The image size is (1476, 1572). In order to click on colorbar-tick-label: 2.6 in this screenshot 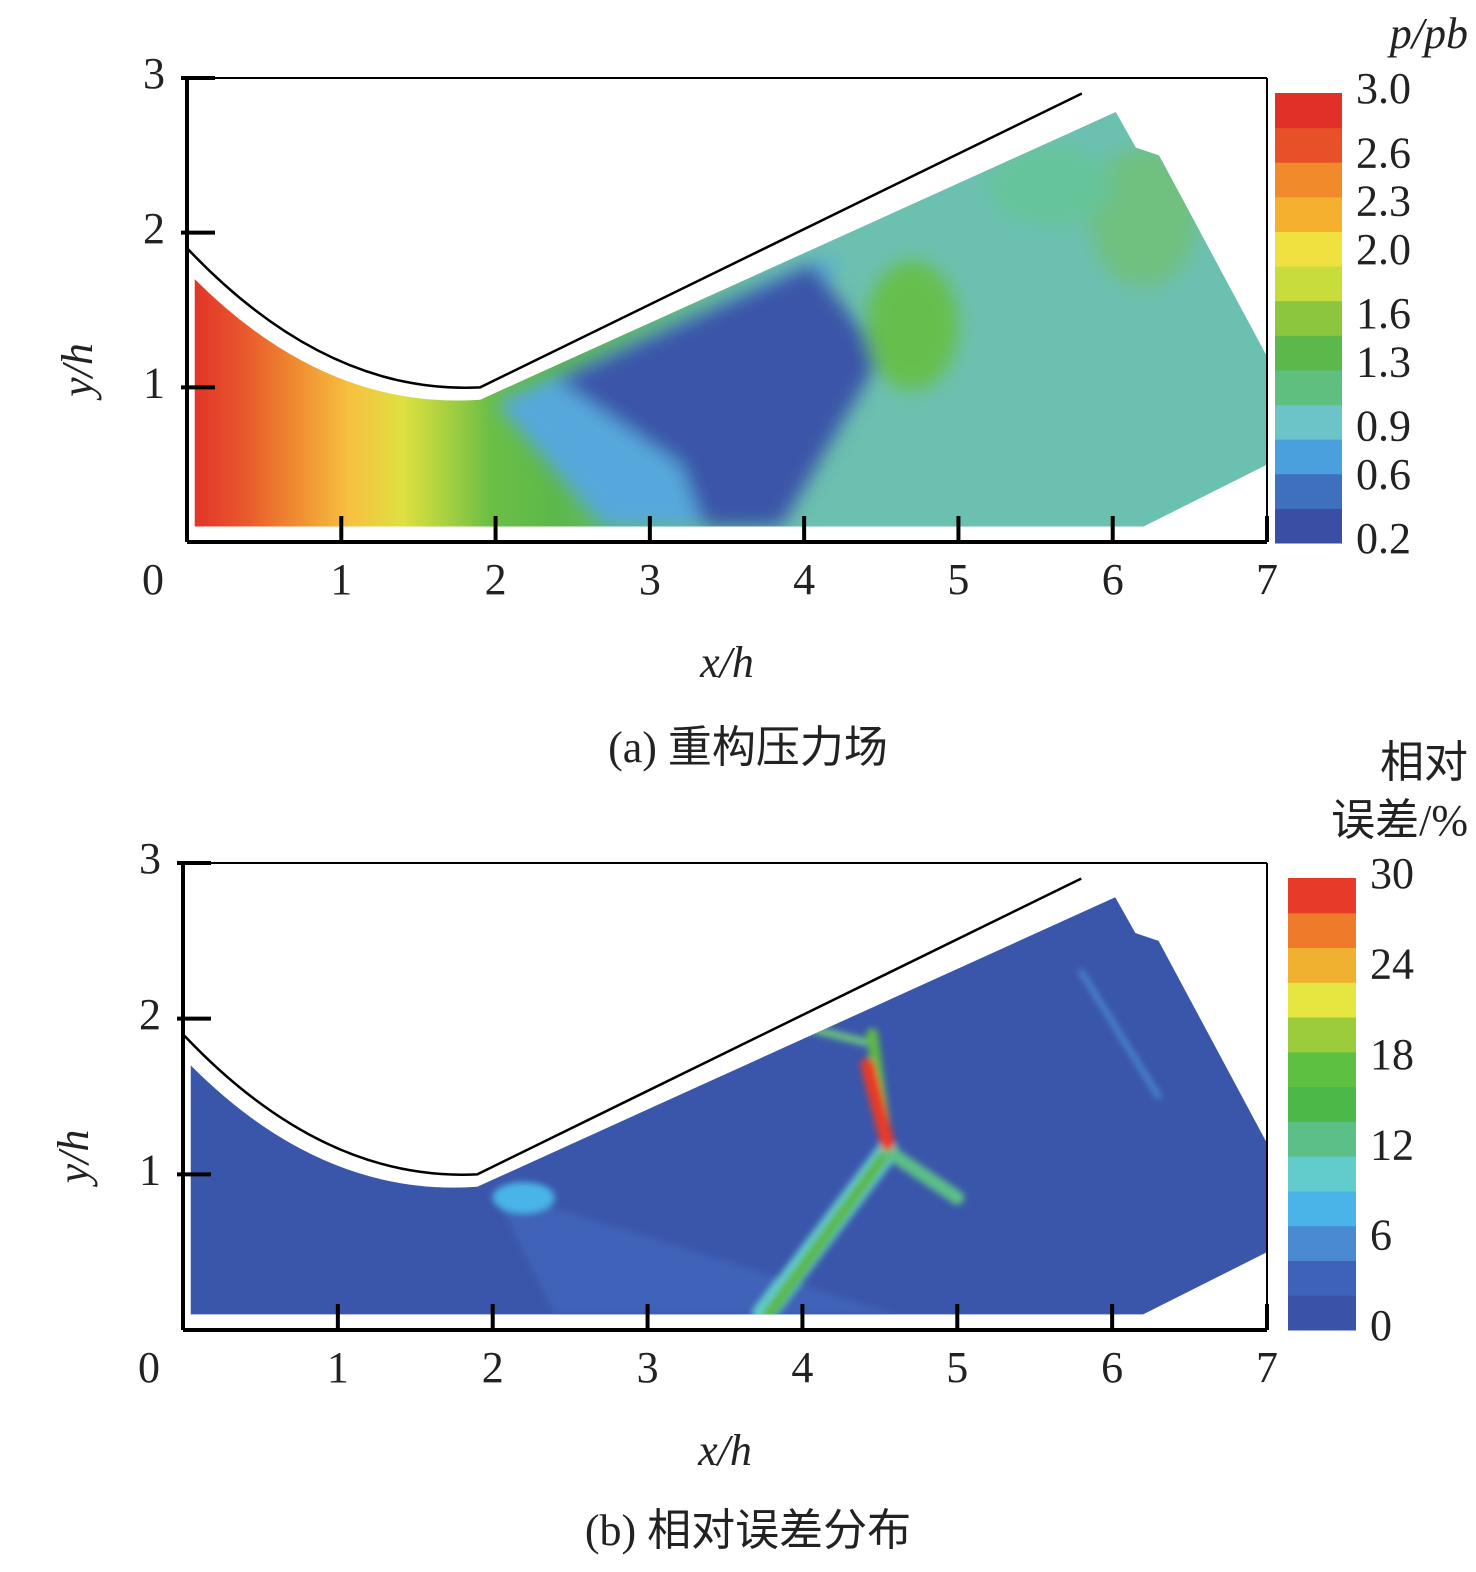, I will do `click(1383, 152)`.